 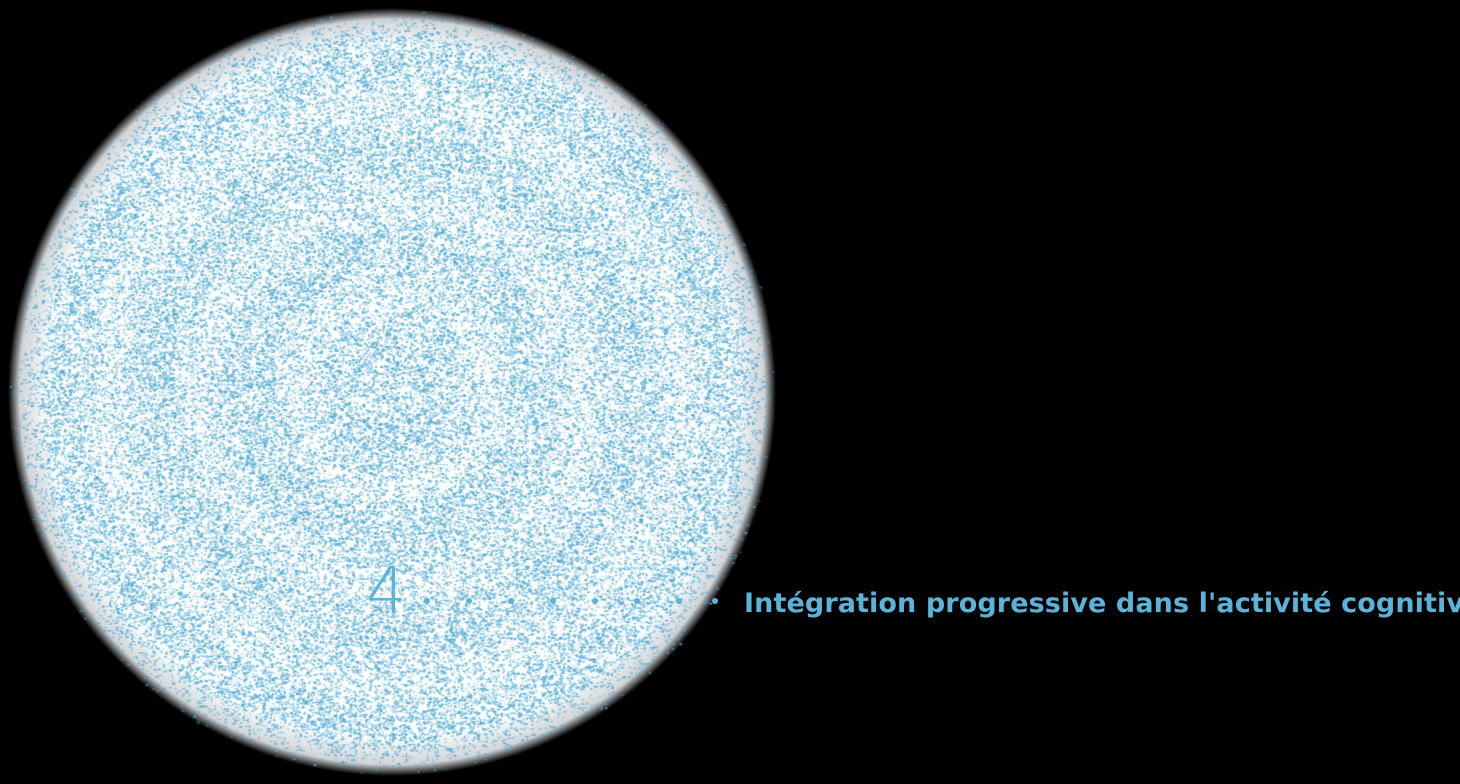 I want to click on step-number: 4, so click(x=386, y=592).